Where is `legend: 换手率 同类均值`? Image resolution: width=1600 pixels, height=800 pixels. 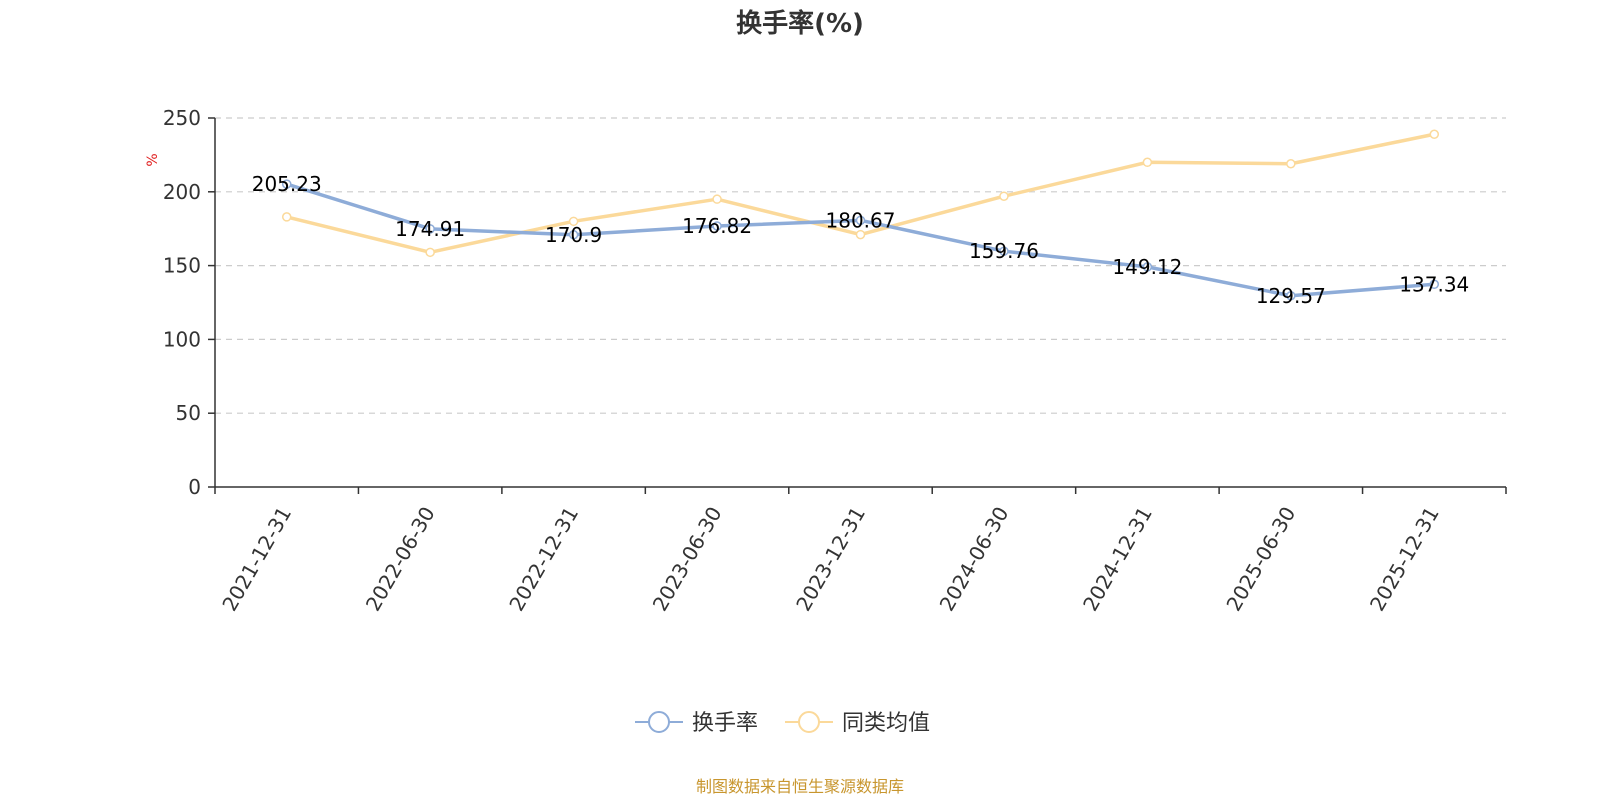
legend: 换手率 同类均值 is located at coordinates (782, 723).